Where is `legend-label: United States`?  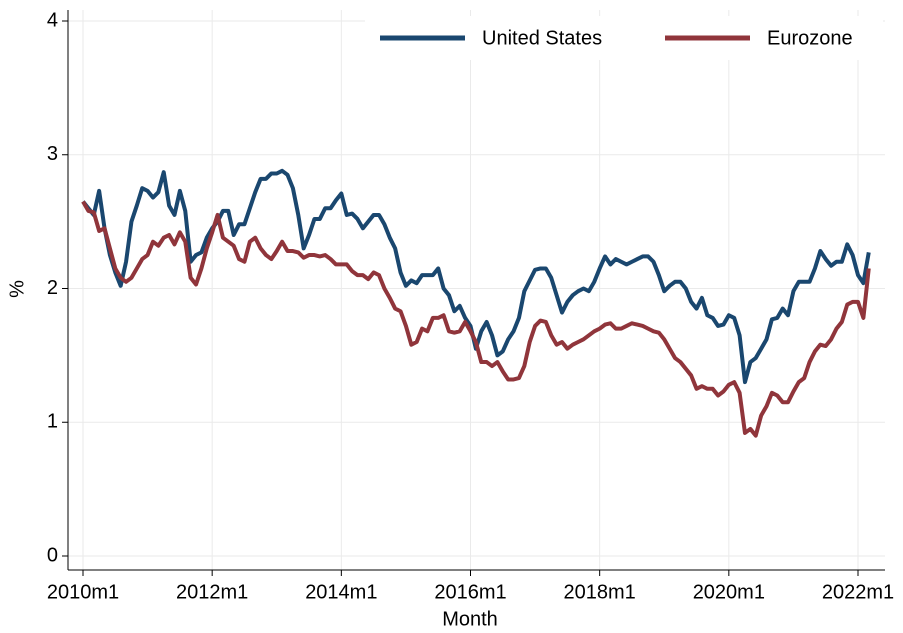
legend-label: United States is located at coordinates (542, 38).